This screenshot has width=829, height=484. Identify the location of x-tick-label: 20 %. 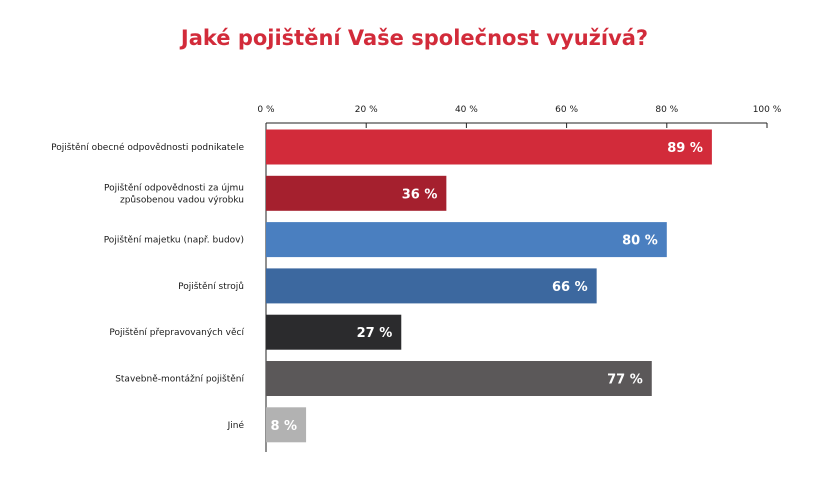
(366, 110).